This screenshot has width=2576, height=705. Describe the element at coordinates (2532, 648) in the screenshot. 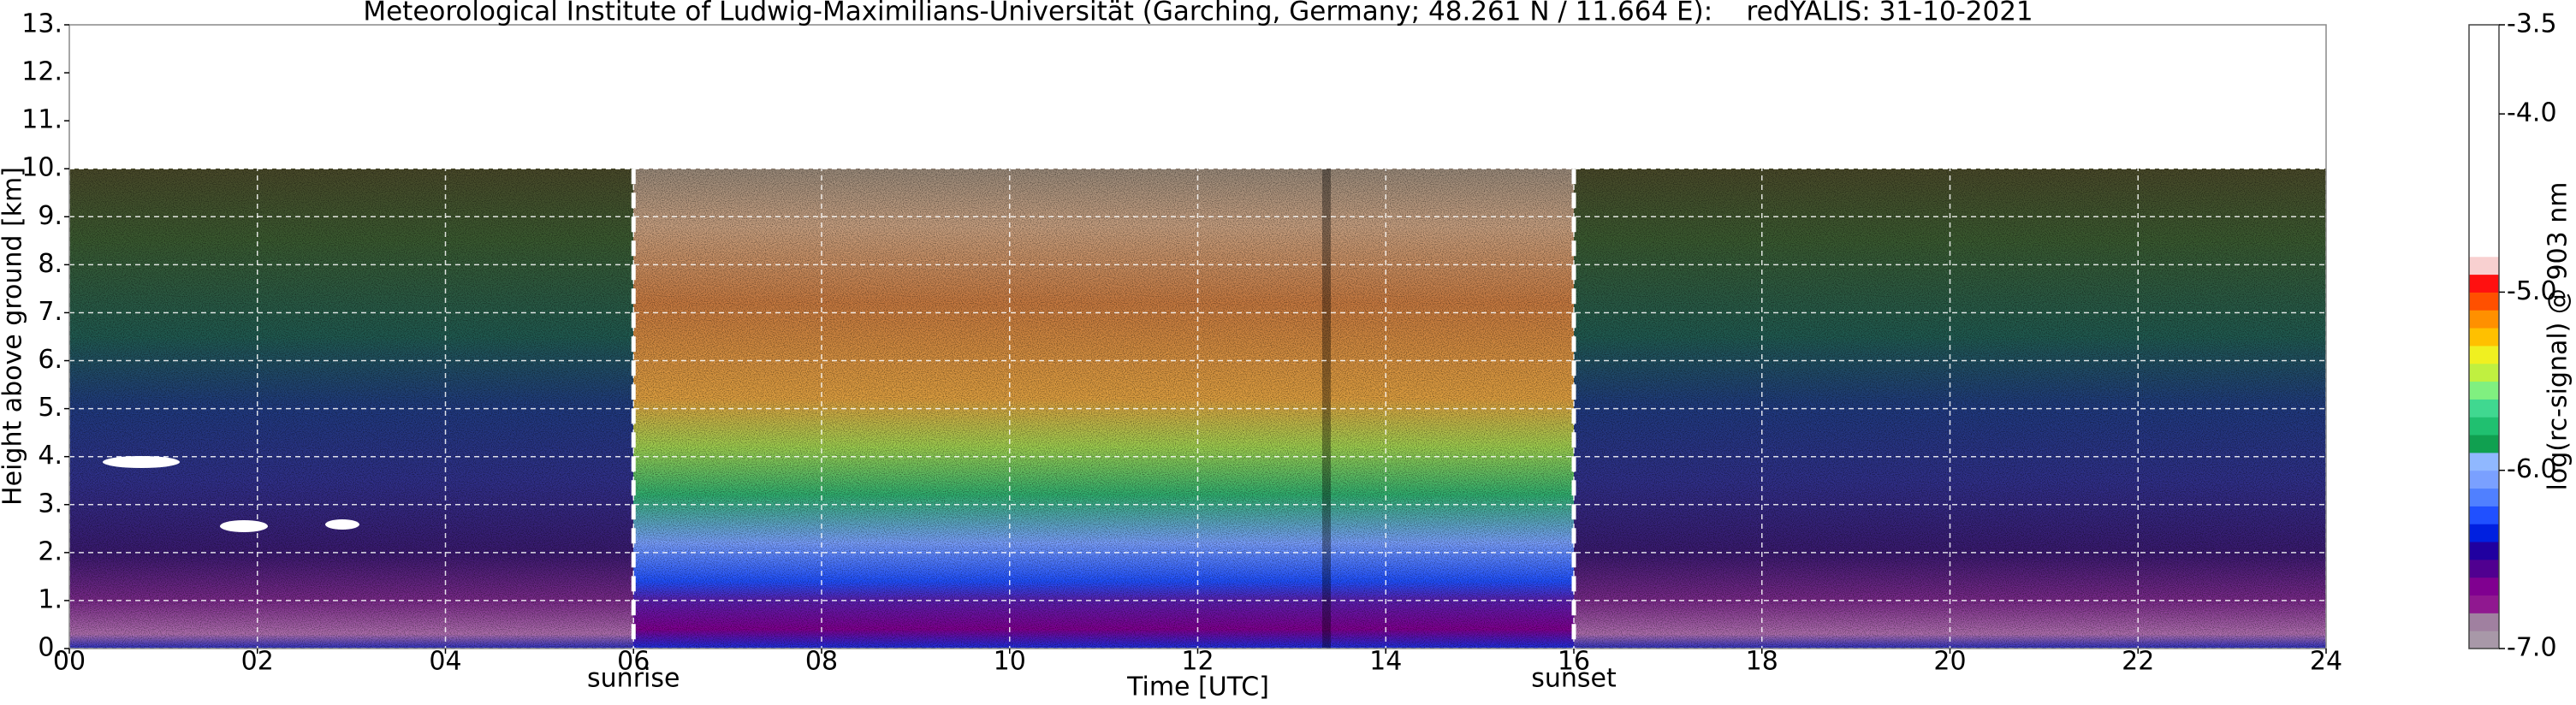

I see `colorbar-tick-label: -7.0` at that location.